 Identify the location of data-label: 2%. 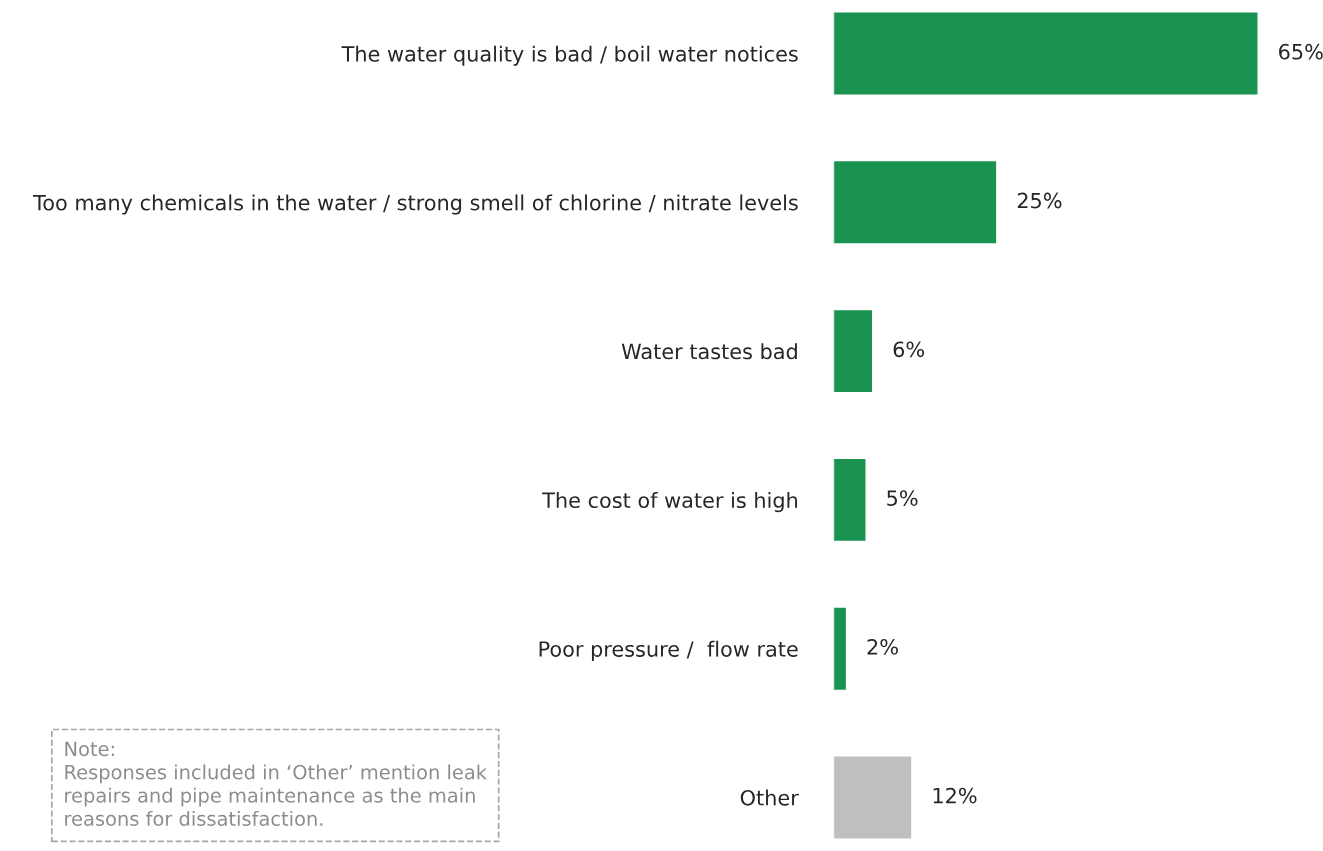
(882, 646).